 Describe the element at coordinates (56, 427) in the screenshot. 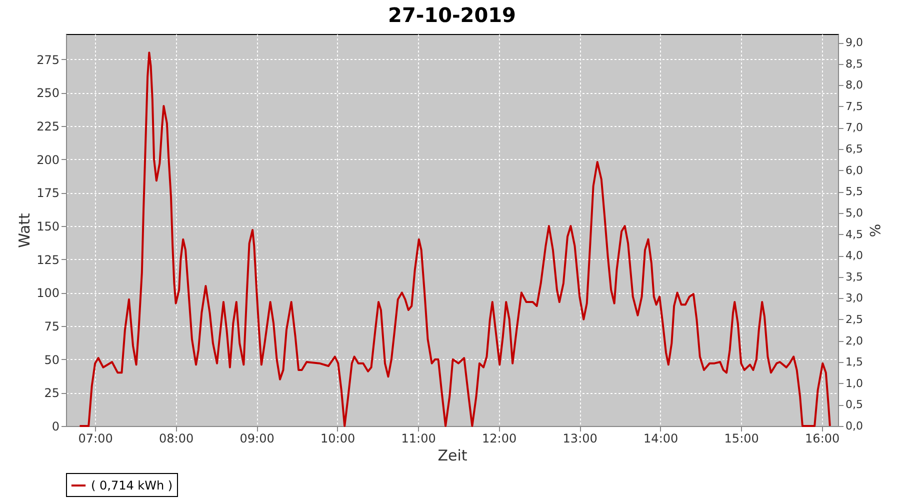

I see `y-tick-label: 0` at that location.